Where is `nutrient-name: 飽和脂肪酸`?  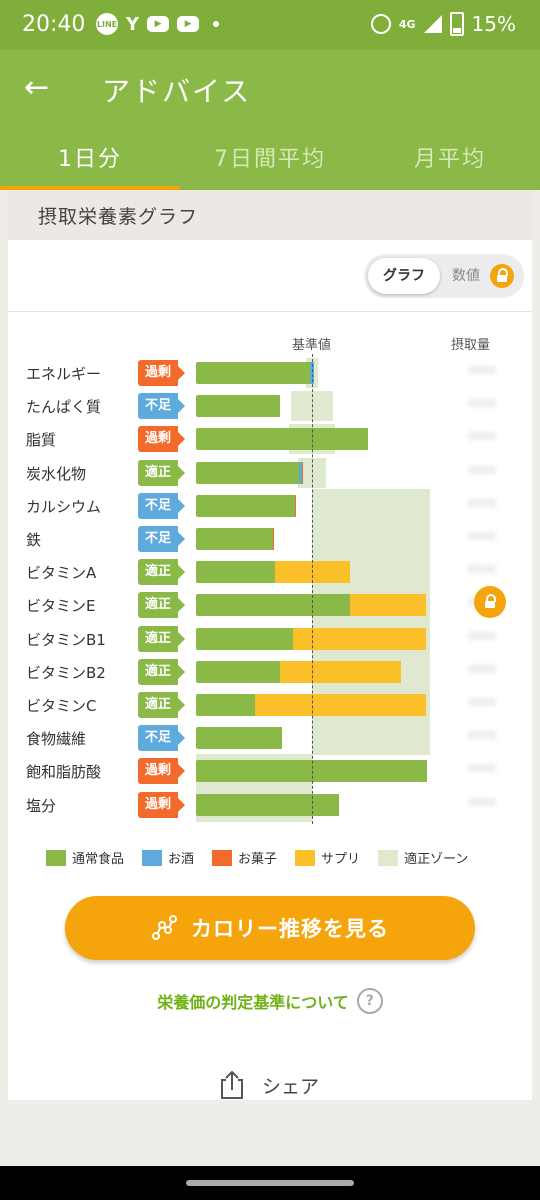
nutrient-name: 飽和脂肪酸 is located at coordinates (64, 772).